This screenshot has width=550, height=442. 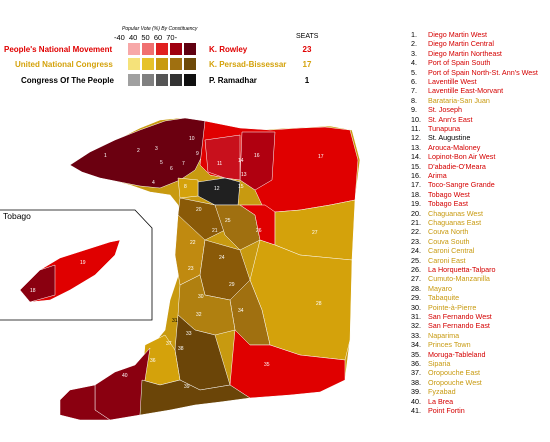 I want to click on constituency-number: 1., so click(x=414, y=34).